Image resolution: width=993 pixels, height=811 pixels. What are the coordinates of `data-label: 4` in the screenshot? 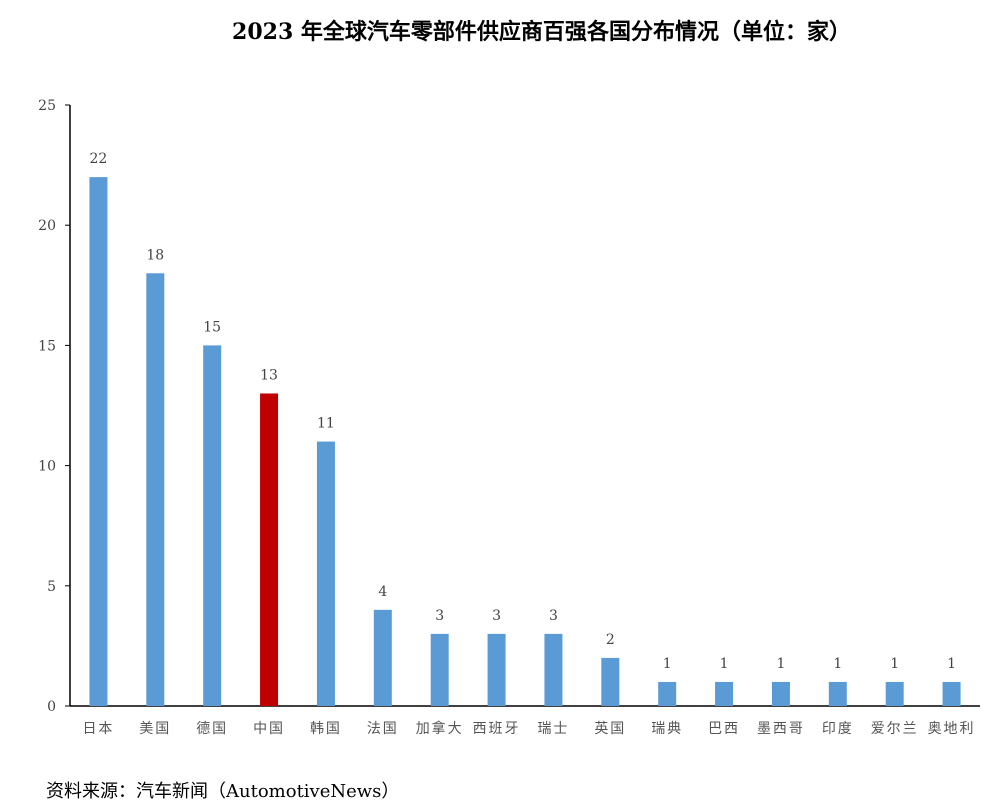 It's located at (382, 592).